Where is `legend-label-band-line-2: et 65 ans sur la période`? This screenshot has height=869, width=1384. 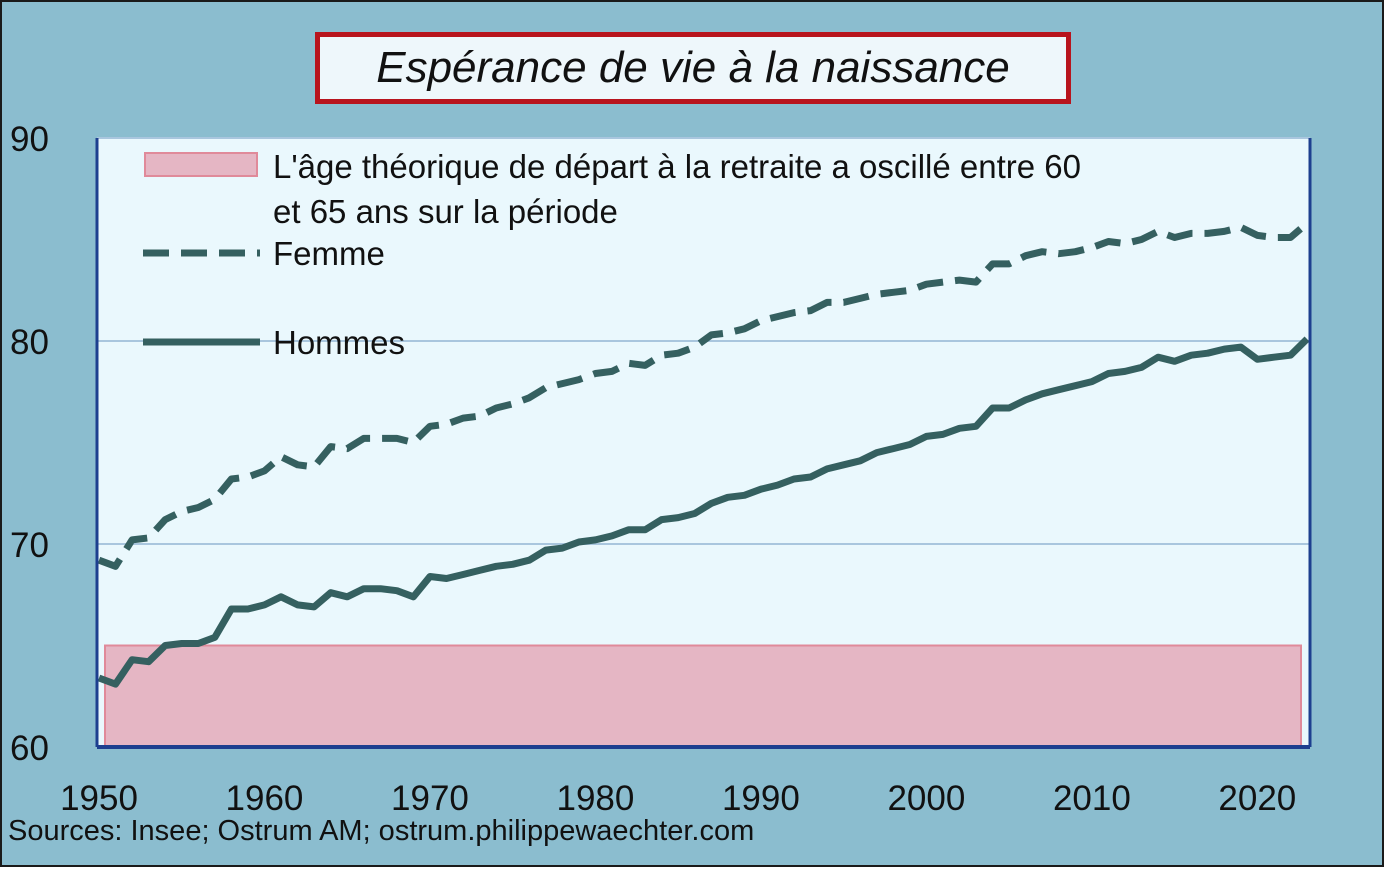 legend-label-band-line-2: et 65 ans sur la période is located at coordinates (445, 211).